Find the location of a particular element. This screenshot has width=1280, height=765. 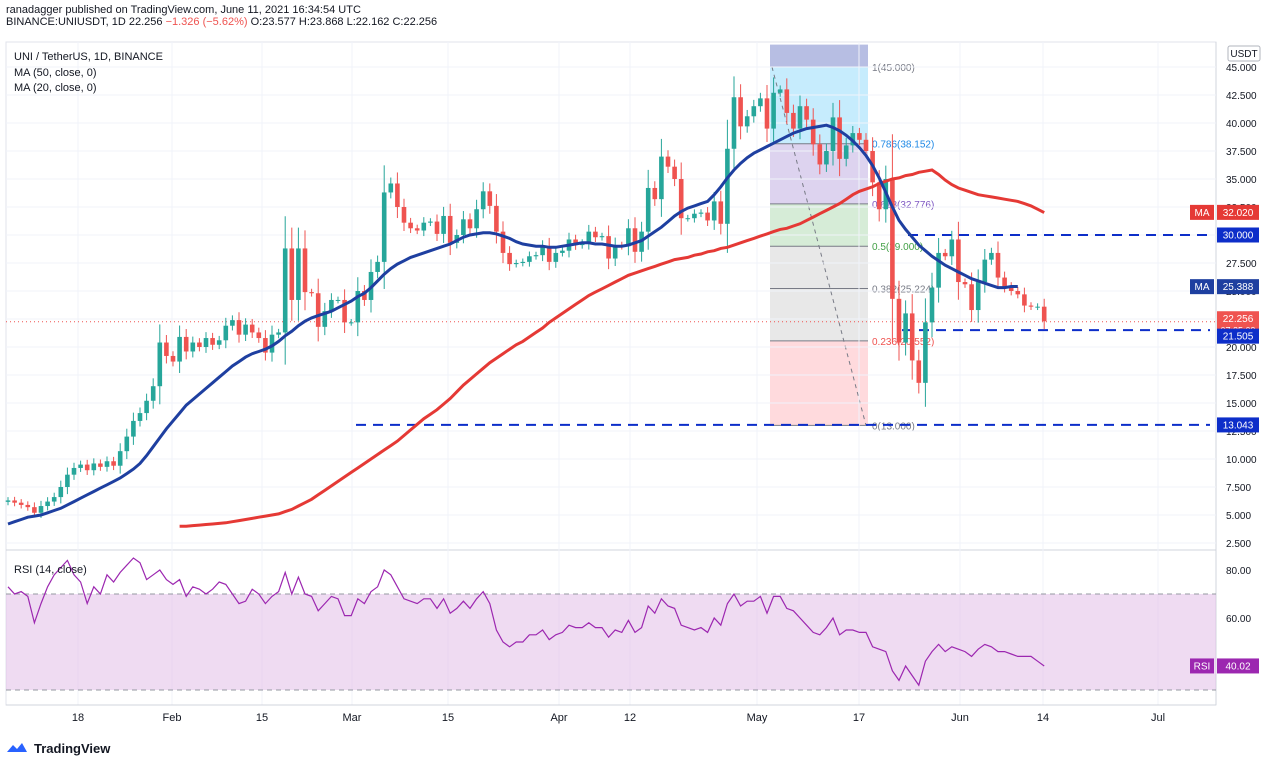

price-tag-text: 30.000 is located at coordinates (1238, 236).